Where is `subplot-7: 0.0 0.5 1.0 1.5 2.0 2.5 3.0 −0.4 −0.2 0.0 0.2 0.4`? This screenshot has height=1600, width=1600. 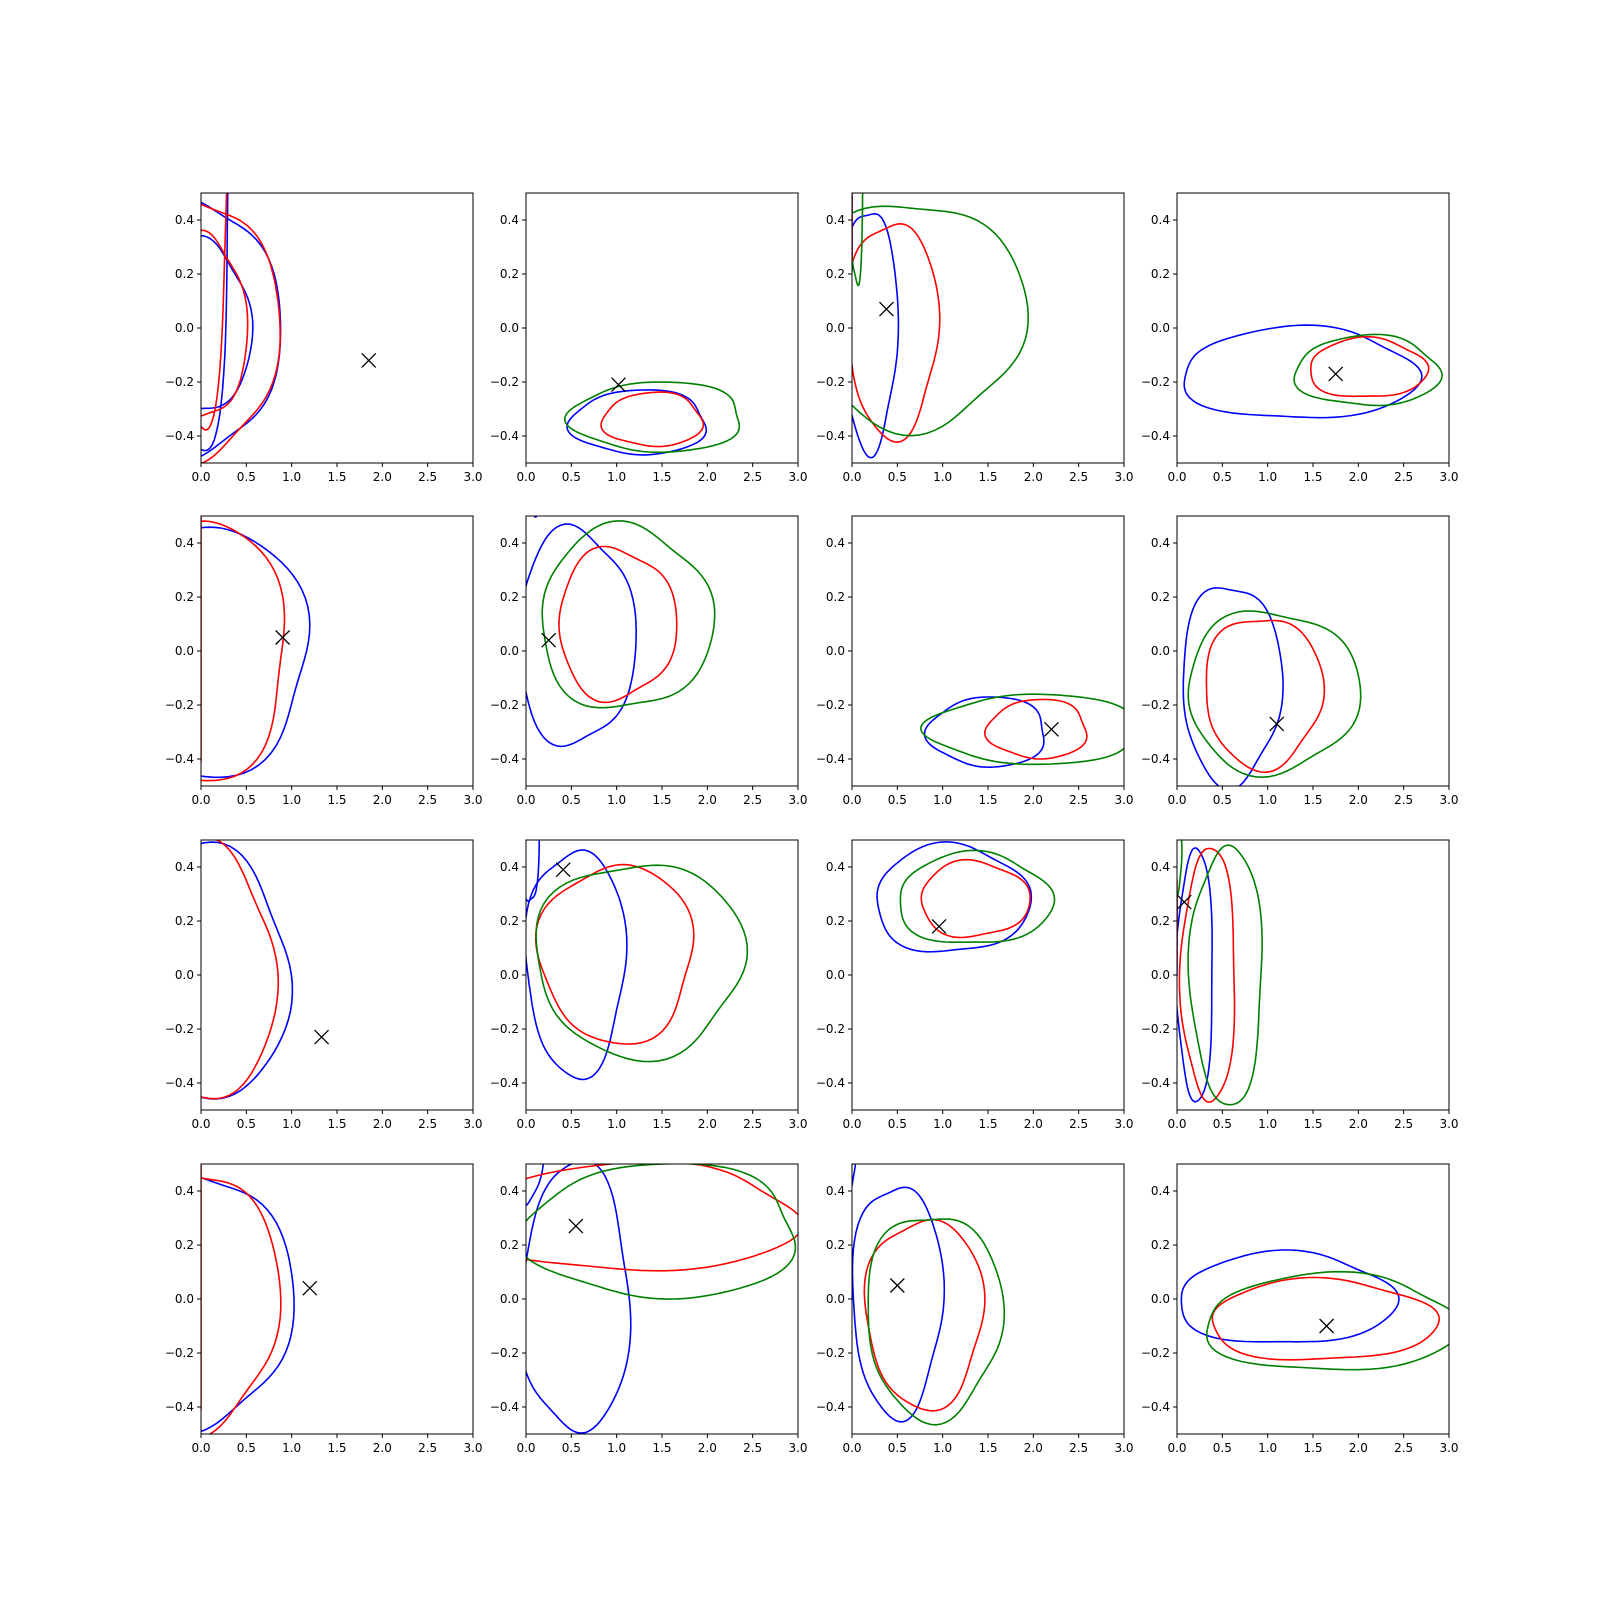 subplot-7: 0.0 0.5 1.0 1.5 2.0 2.5 3.0 −0.4 −0.2 0.0 0.2 0.4 is located at coordinates (967, 403).